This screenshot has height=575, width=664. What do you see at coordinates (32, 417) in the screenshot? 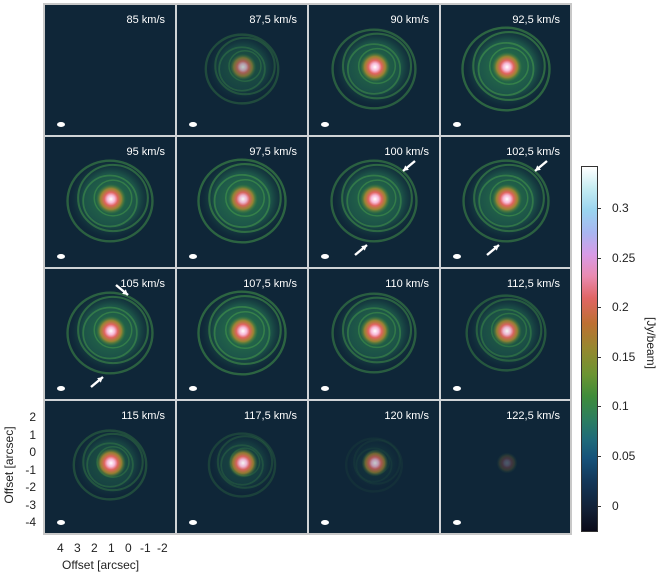
I see `y-tick-label: 2` at bounding box center [32, 417].